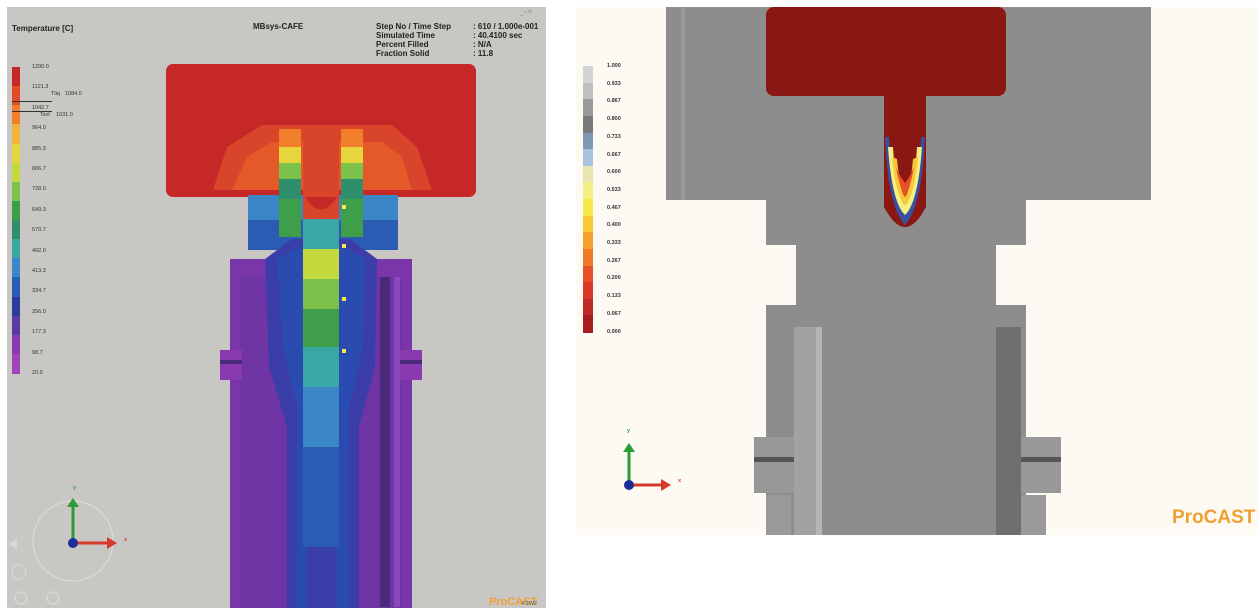 The image size is (1257, 608). I want to click on temperature-tick-label: 649.3, so click(39, 209).